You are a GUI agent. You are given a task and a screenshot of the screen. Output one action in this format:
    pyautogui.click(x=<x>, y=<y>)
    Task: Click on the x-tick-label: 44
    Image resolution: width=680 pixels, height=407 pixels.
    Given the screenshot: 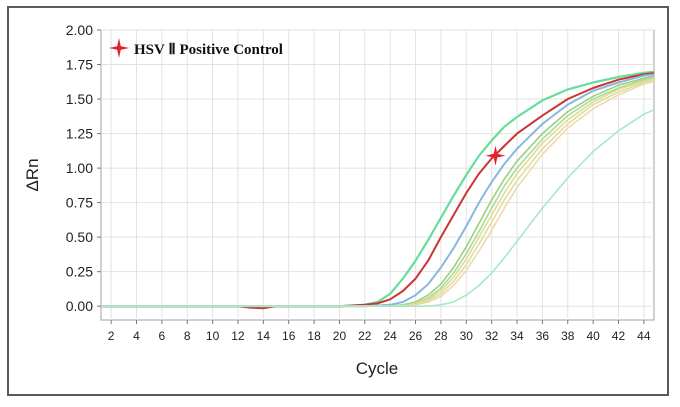 What is the action you would take?
    pyautogui.click(x=644, y=336)
    